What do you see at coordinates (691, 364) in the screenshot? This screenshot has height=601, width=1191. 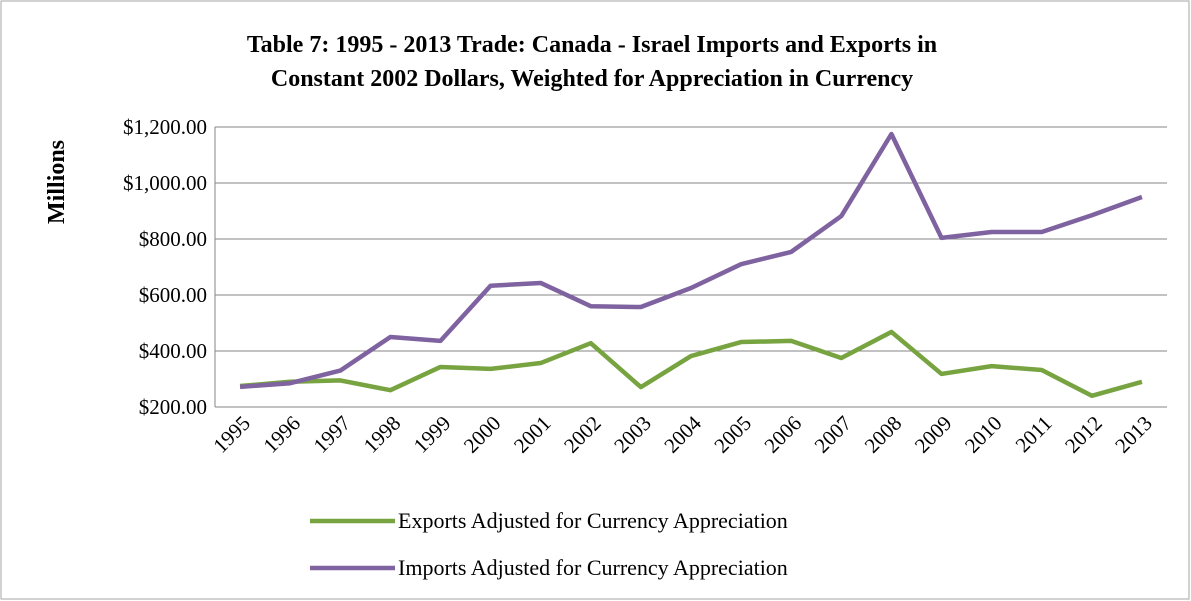 I see `series-line` at bounding box center [691, 364].